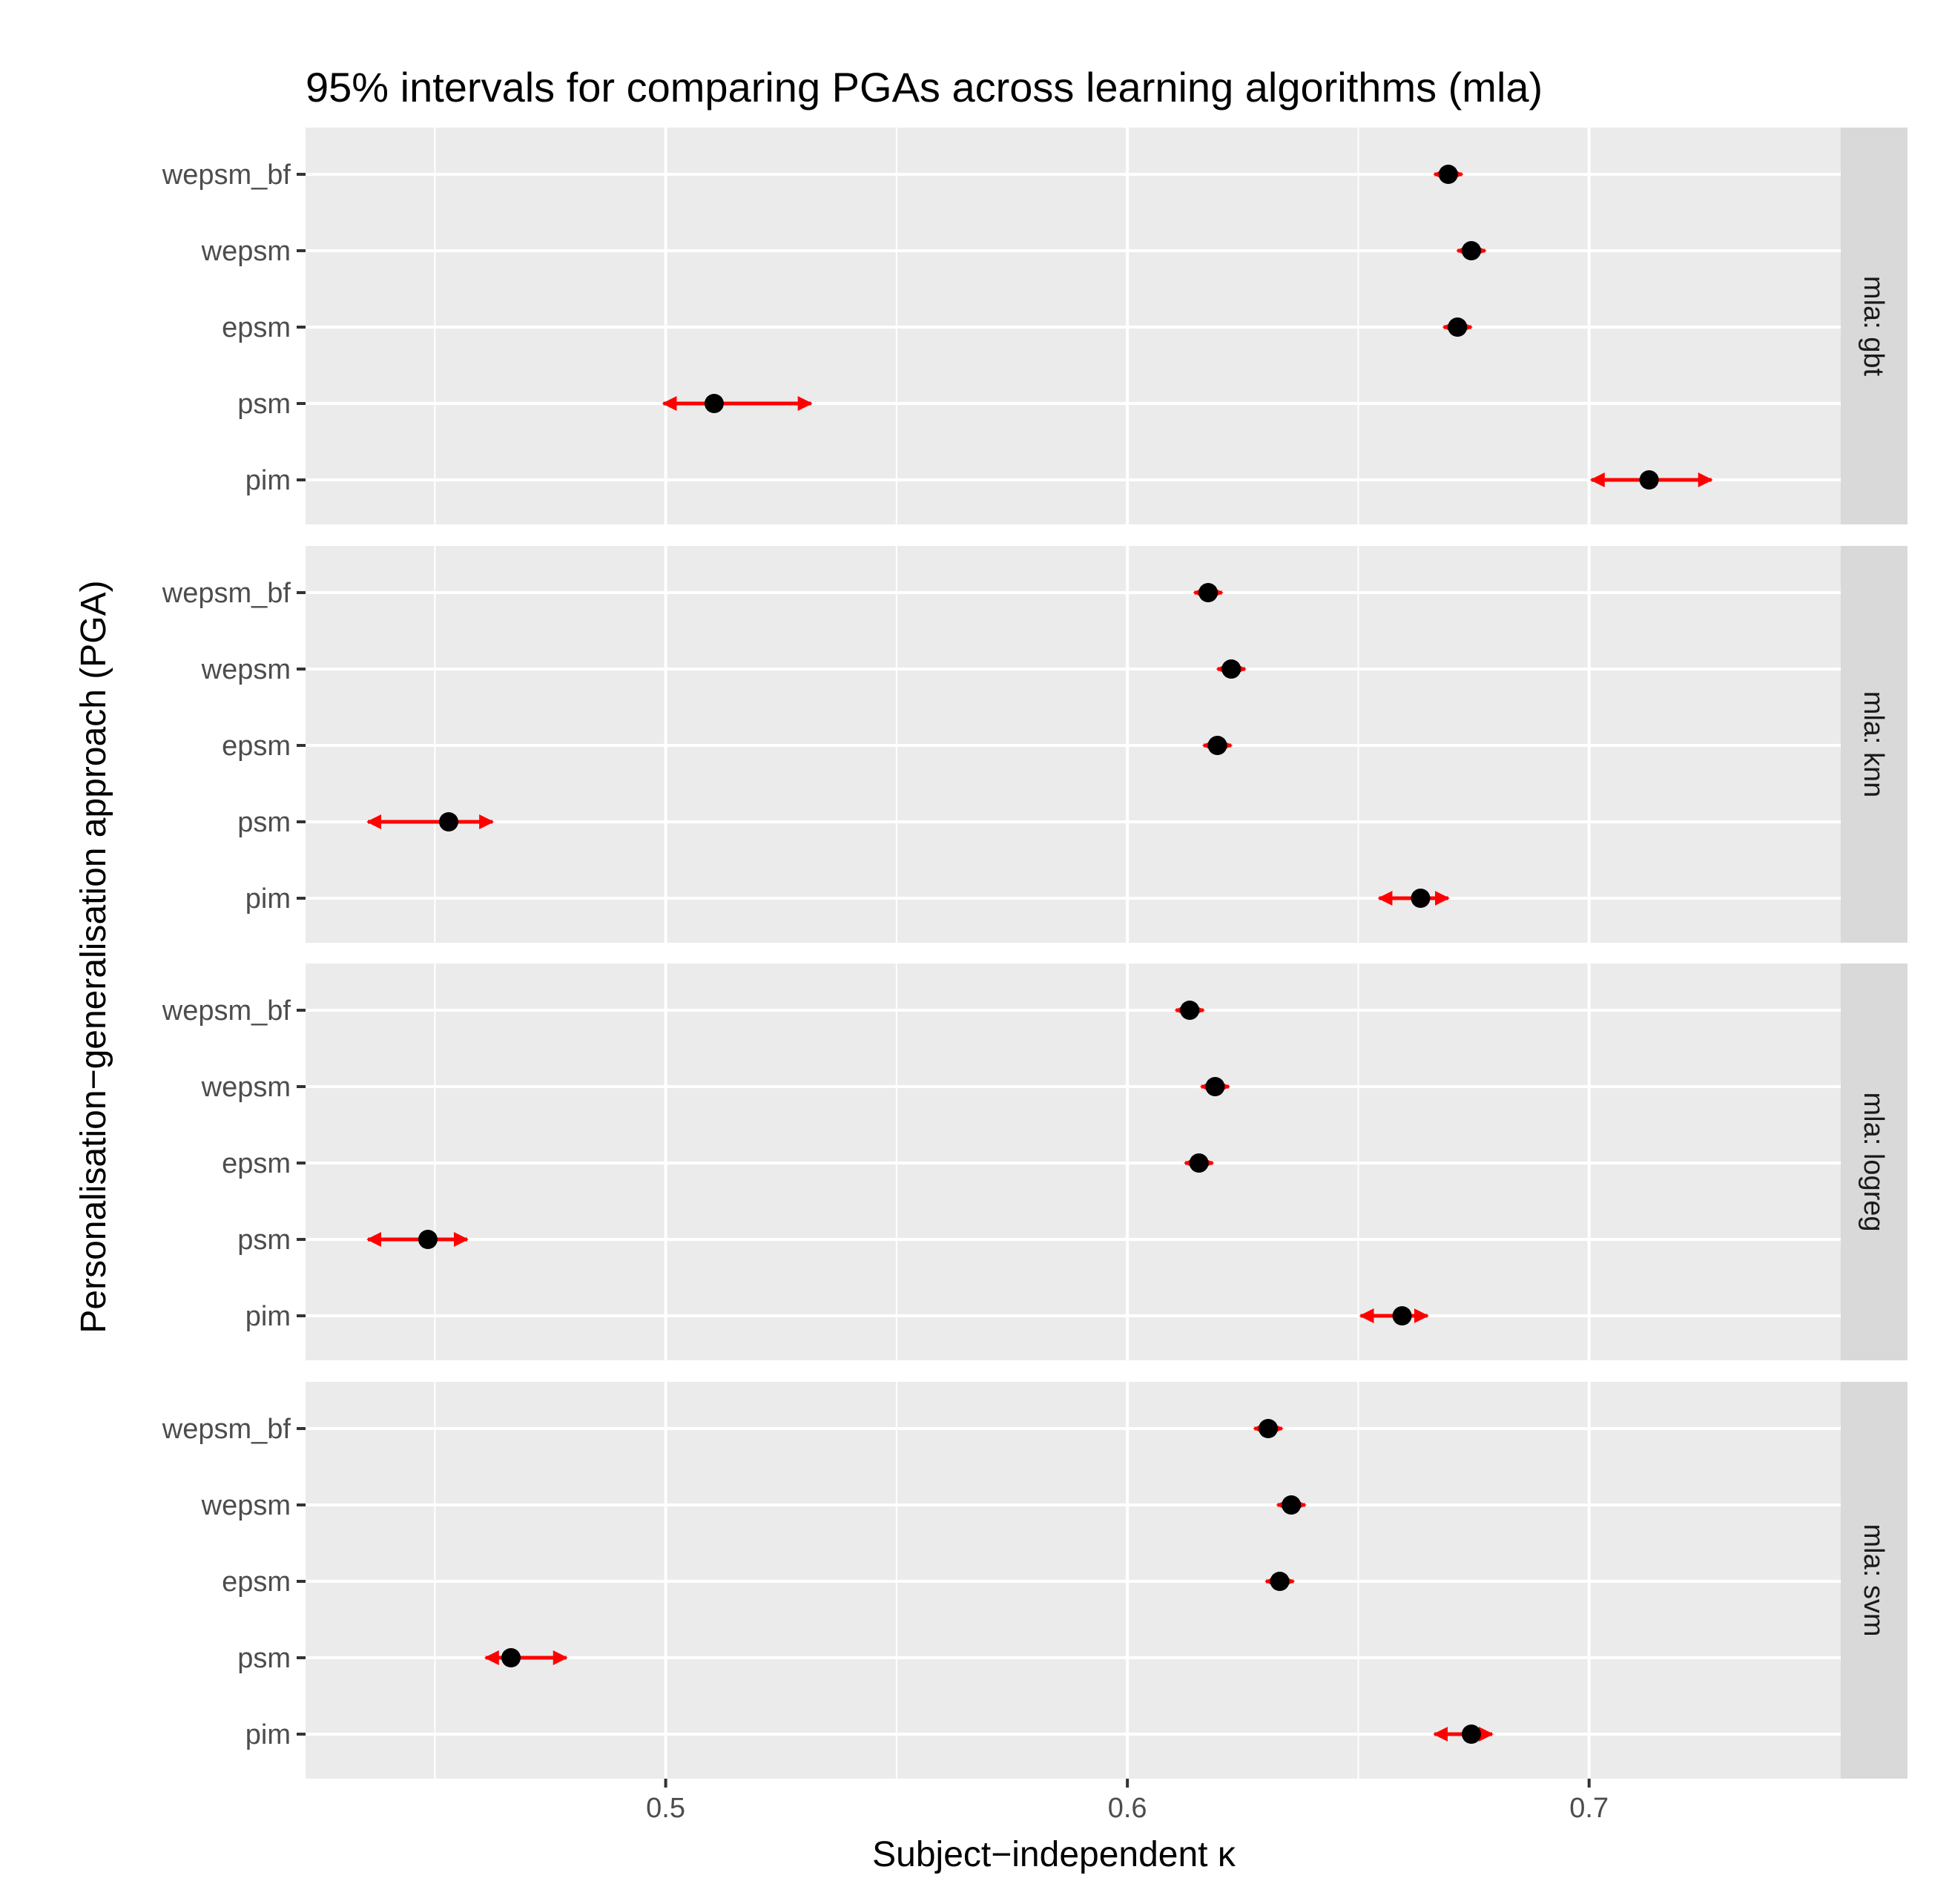 The image size is (1949, 1904). What do you see at coordinates (1589, 1808) in the screenshot?
I see `x-tick-label: 0.7` at bounding box center [1589, 1808].